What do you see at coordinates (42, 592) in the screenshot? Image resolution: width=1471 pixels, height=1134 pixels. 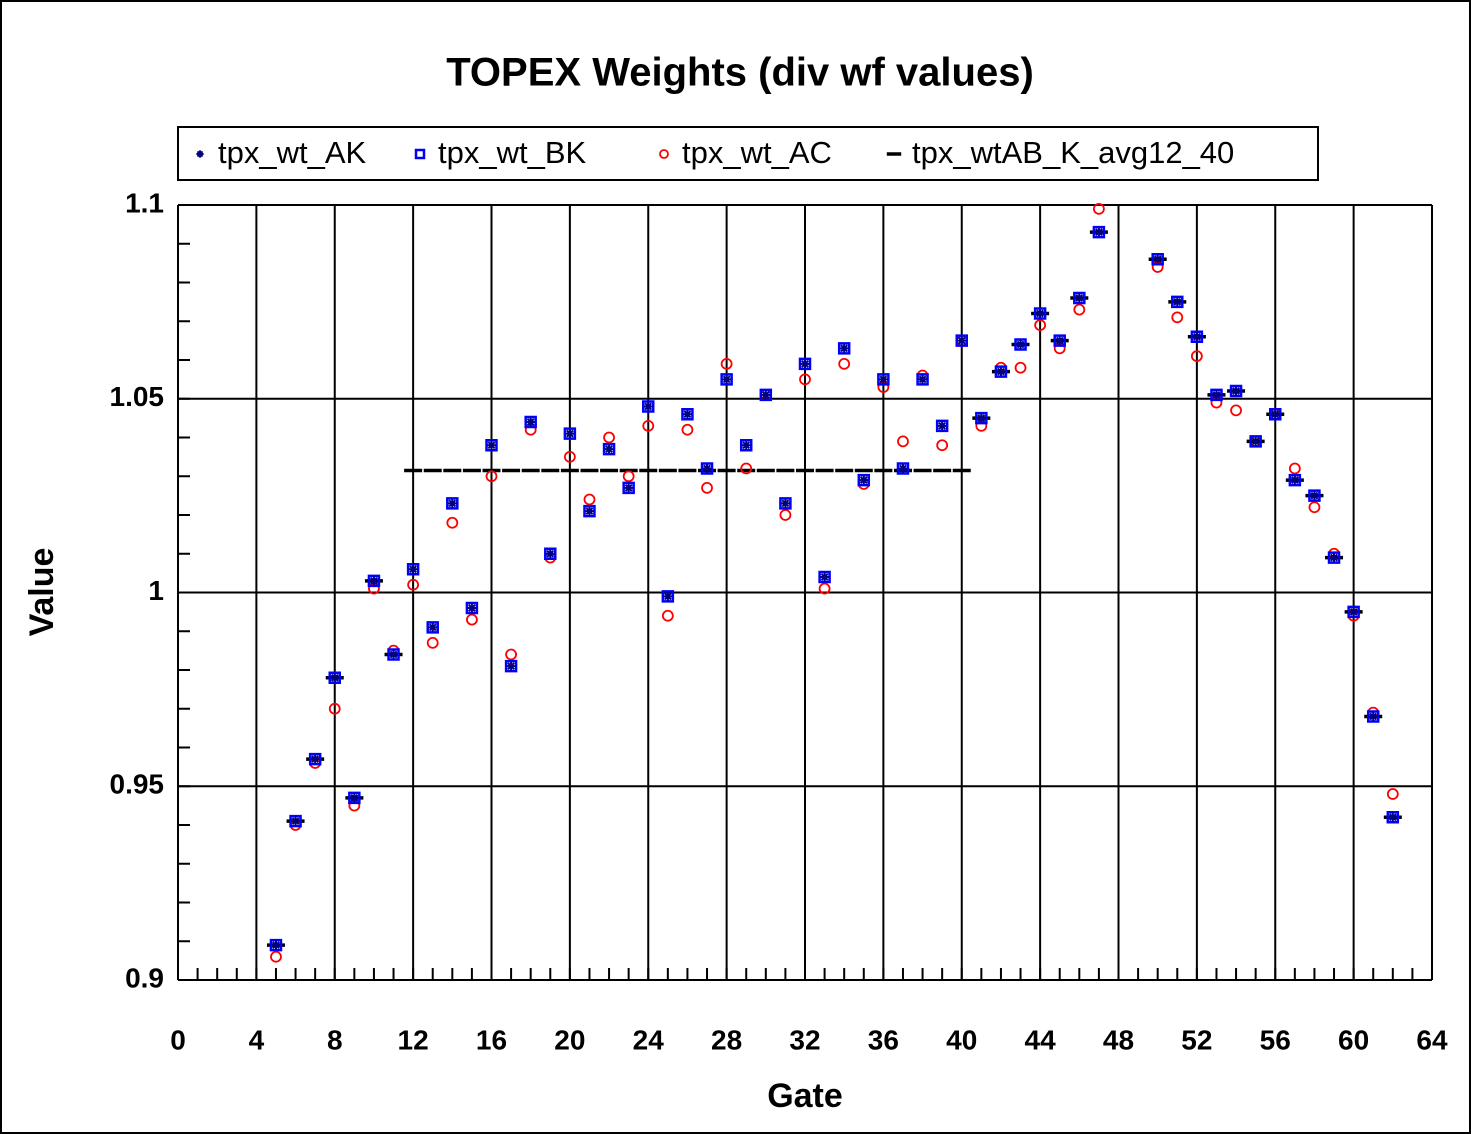 I see `y-axis-label: Value` at bounding box center [42, 592].